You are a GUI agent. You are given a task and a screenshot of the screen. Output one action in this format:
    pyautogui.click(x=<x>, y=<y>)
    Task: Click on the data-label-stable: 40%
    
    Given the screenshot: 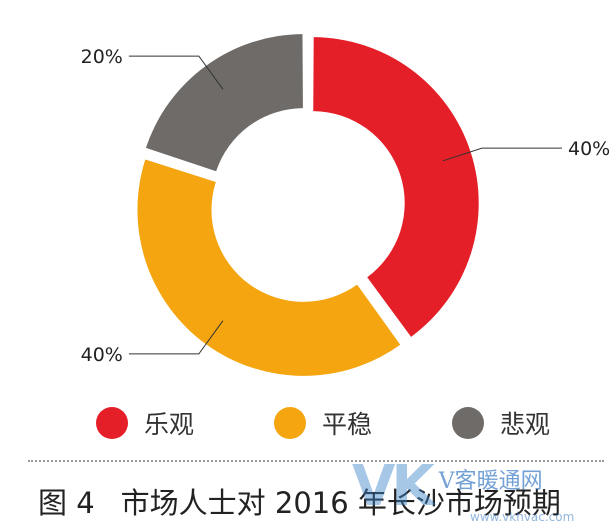 What is the action you would take?
    pyautogui.click(x=102, y=355)
    